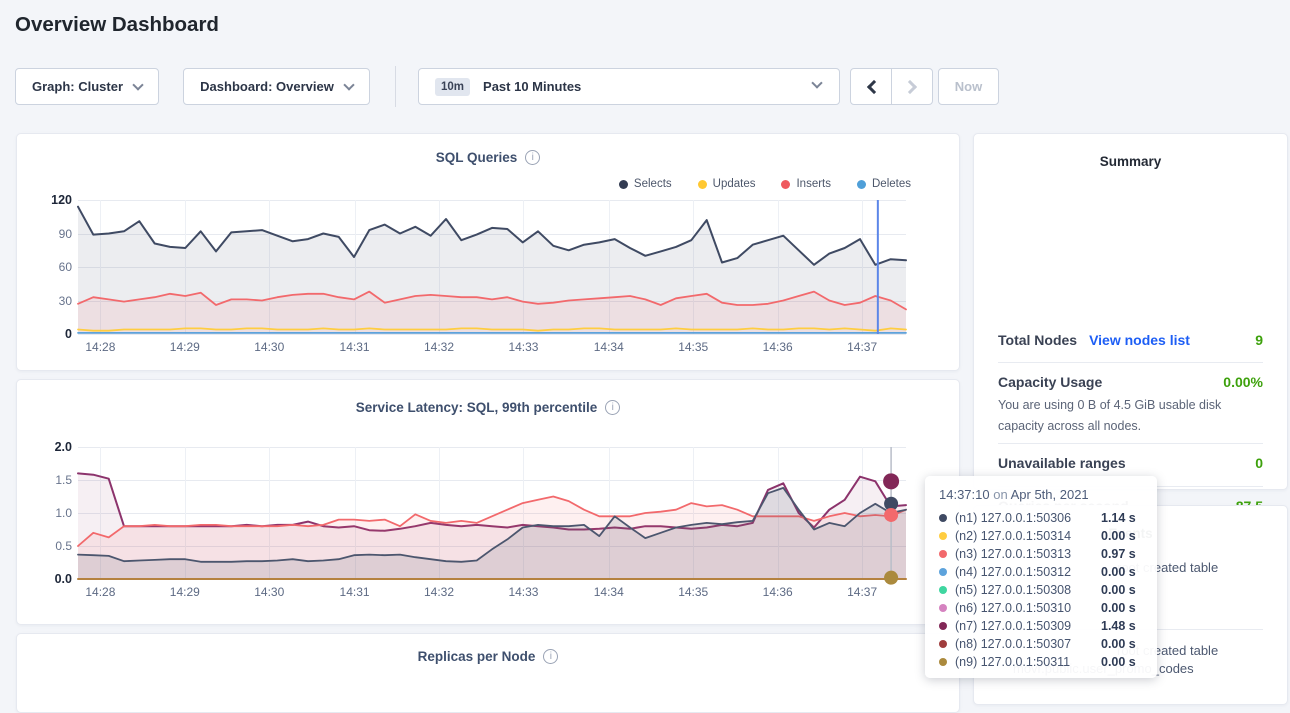 Image resolution: width=1290 pixels, height=713 pixels. I want to click on chevron-left-icon, so click(873, 86).